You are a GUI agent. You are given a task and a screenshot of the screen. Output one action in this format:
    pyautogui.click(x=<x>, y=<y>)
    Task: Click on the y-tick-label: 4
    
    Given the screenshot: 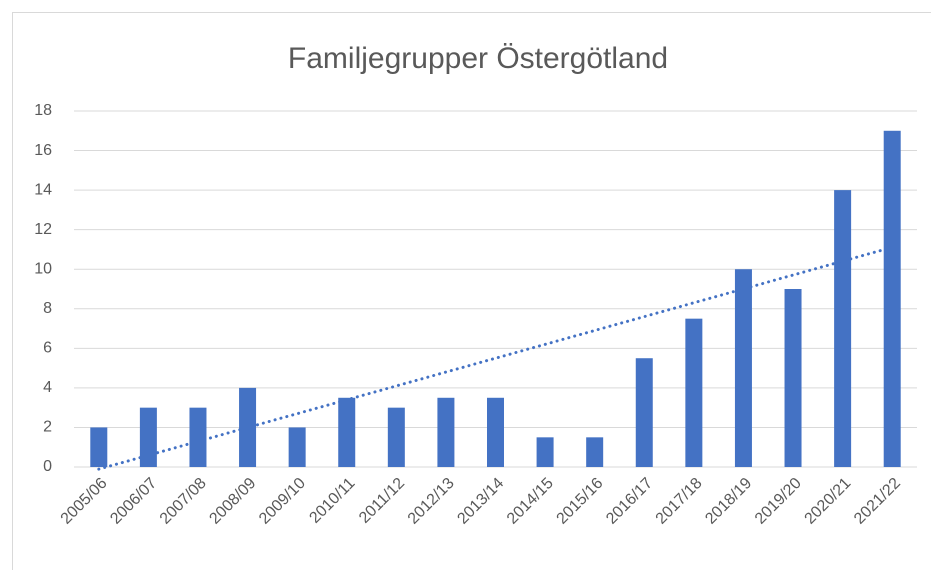 What is the action you would take?
    pyautogui.click(x=47, y=387)
    